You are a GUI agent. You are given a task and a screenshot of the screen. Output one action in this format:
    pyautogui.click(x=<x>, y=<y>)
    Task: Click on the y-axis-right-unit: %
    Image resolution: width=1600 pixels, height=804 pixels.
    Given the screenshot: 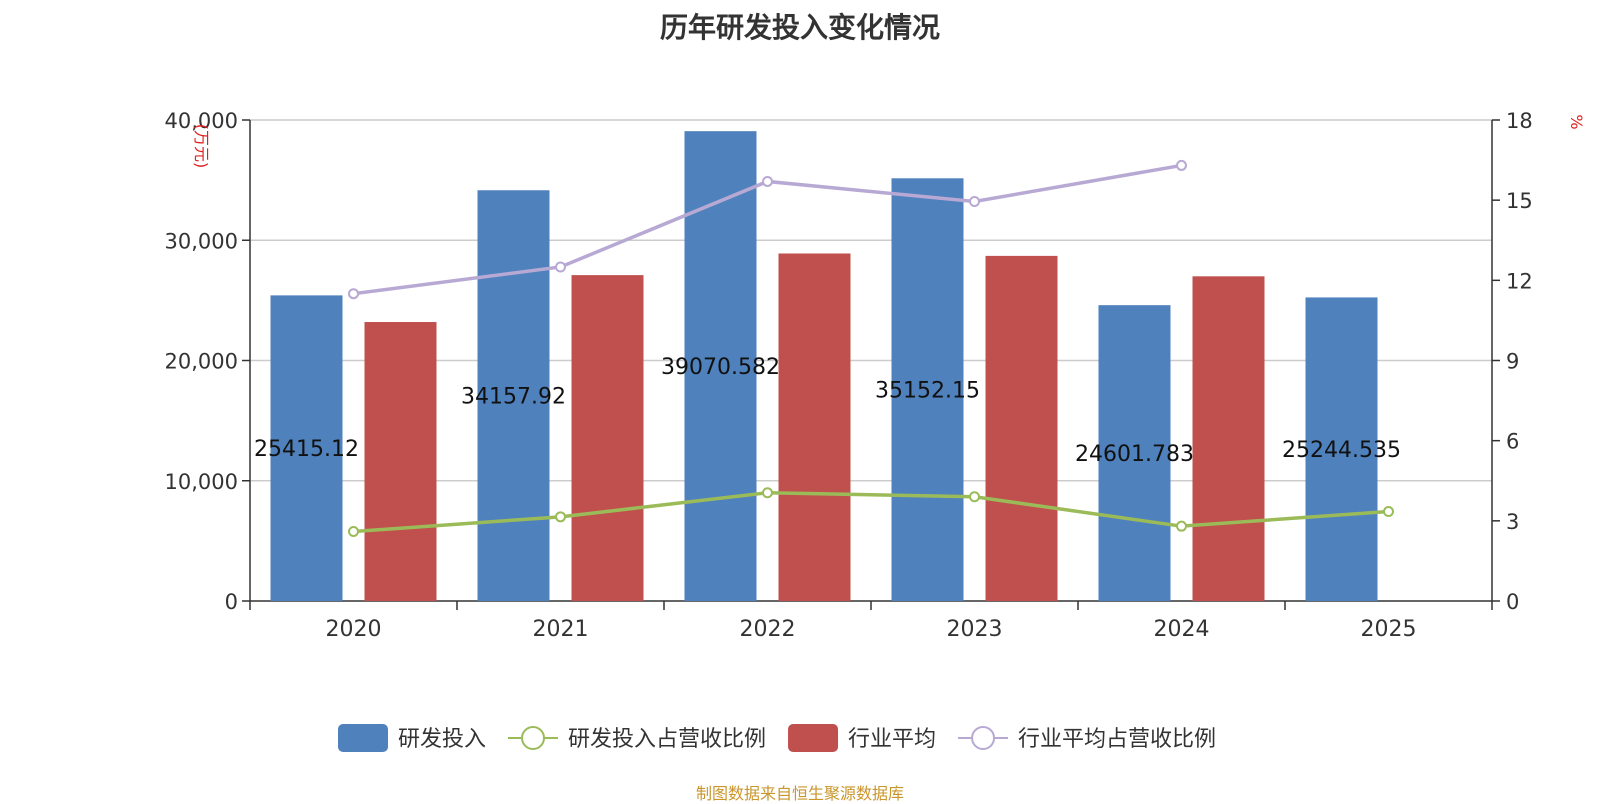 What is the action you would take?
    pyautogui.click(x=1576, y=121)
    